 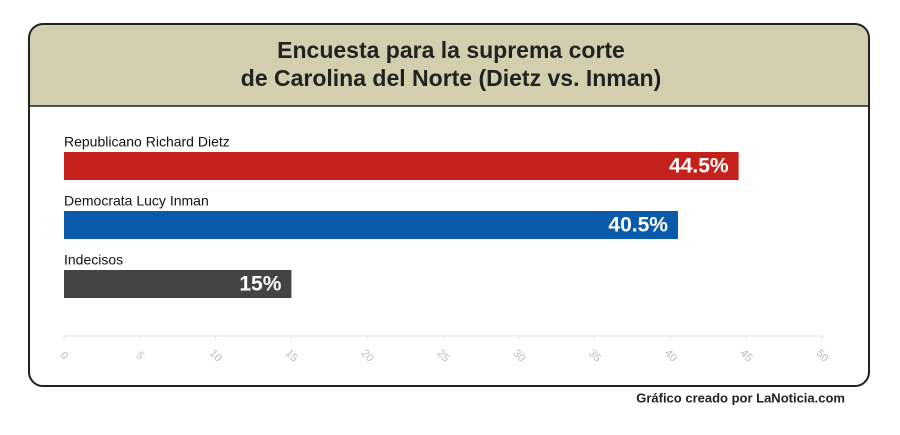 I want to click on chart-title: de Carolina del Norte (Dietz vs. Inman), so click(x=451, y=78).